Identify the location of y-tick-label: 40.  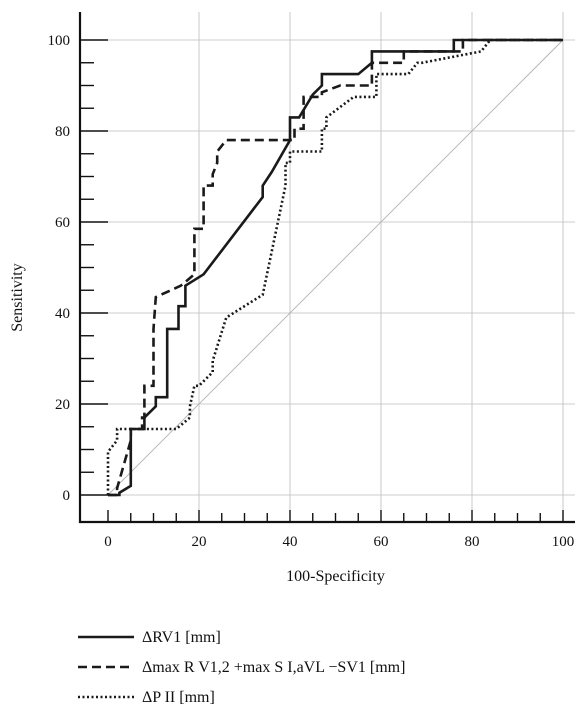
(62, 314).